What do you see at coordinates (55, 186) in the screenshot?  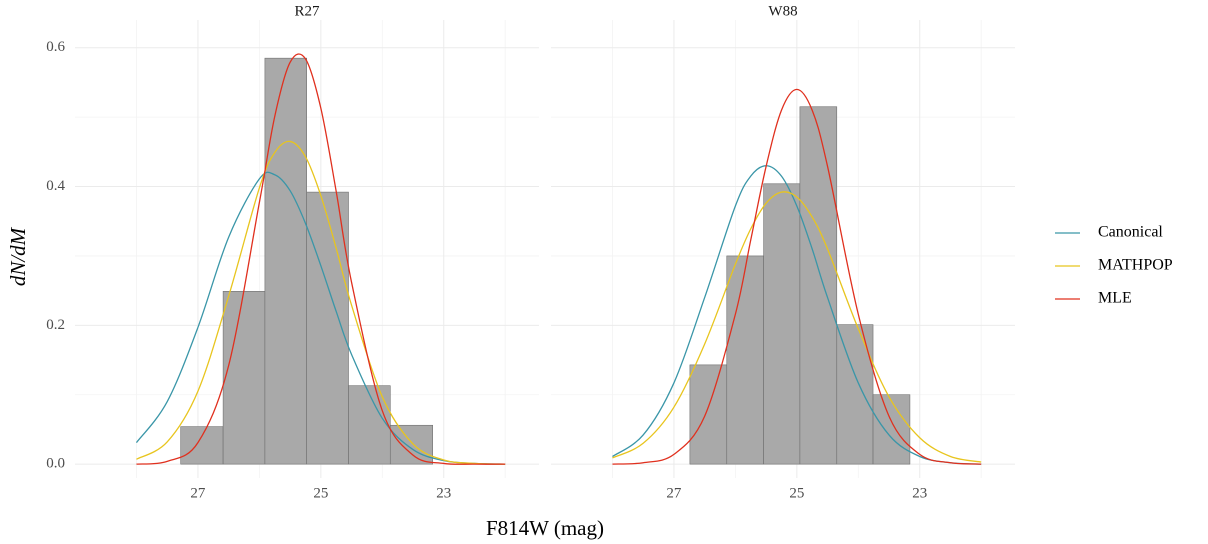 I see `y-tick-label: 0.4` at bounding box center [55, 186].